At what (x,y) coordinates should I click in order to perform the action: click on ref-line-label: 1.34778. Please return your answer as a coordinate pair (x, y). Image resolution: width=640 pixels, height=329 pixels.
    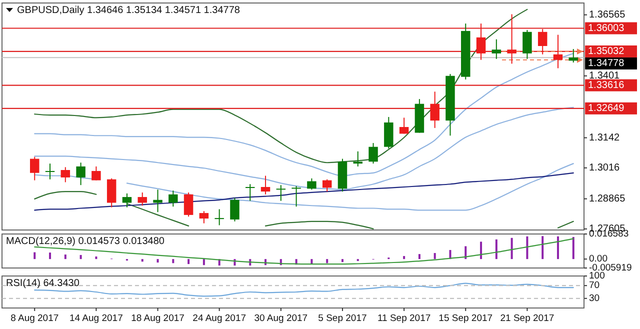
    Looking at the image, I should click on (606, 63).